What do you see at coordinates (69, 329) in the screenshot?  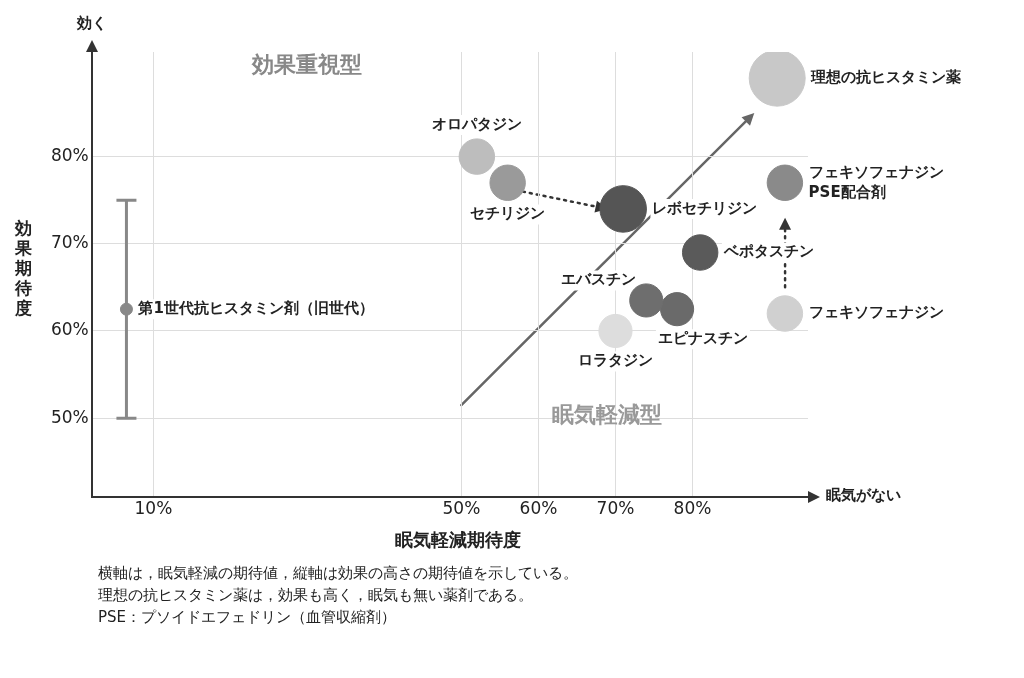 I see `y-tick-label: 60%` at bounding box center [69, 329].